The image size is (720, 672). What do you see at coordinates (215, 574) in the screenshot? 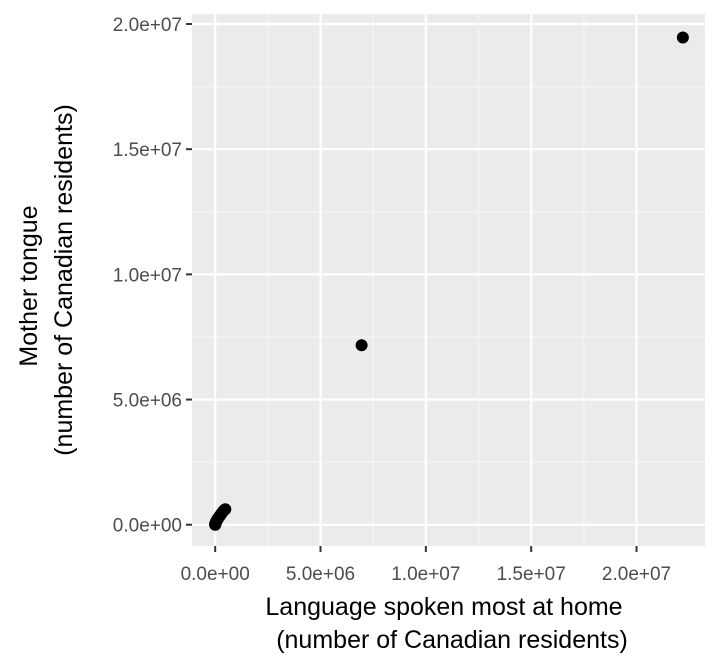
I see `x-tick-label: 0.0e+00` at bounding box center [215, 574].